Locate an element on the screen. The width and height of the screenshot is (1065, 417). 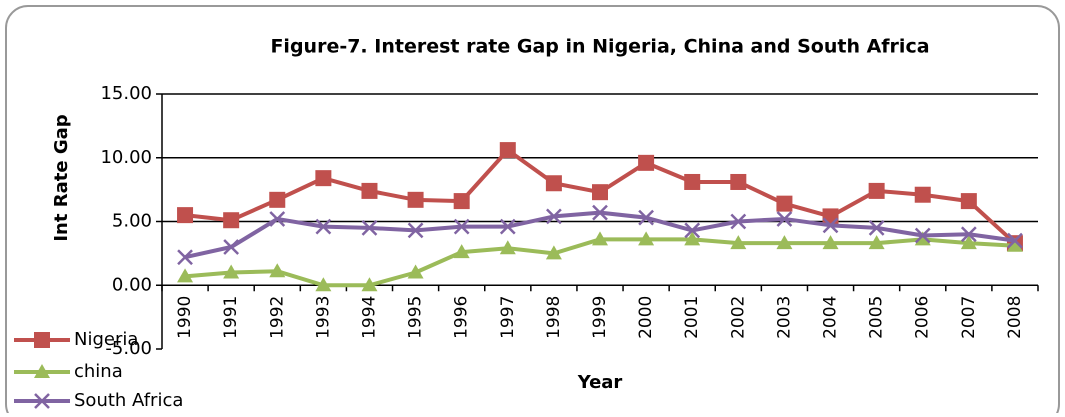
x-tick-label: 2000 is located at coordinates (646, 317).